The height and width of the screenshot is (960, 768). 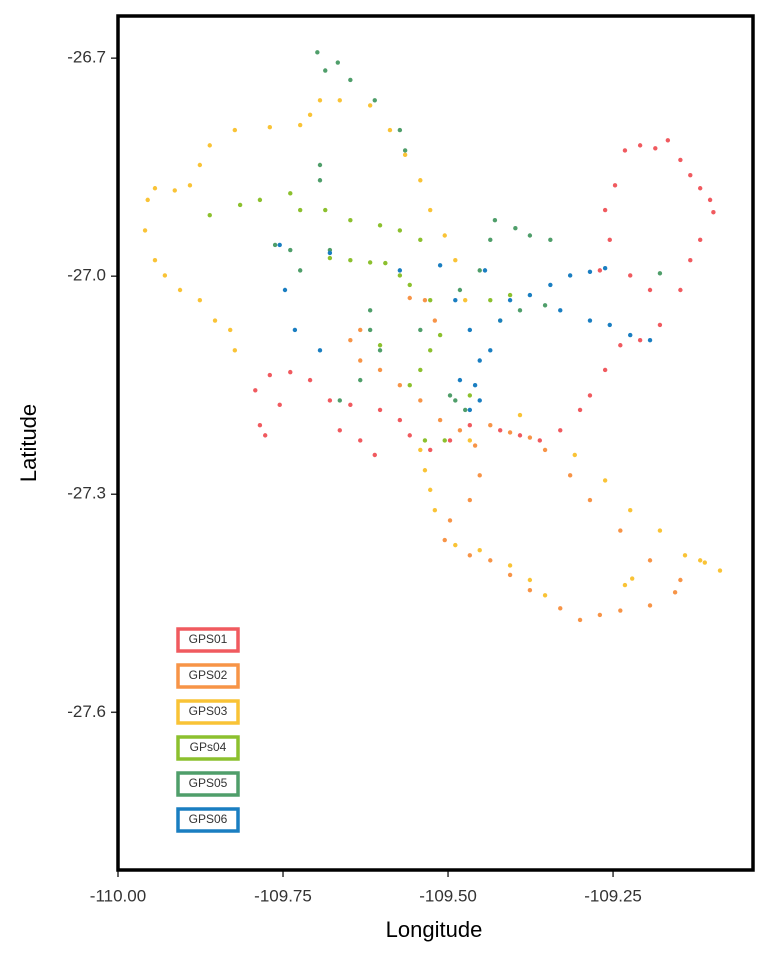 What do you see at coordinates (208, 819) in the screenshot?
I see `legend-label: GPS06` at bounding box center [208, 819].